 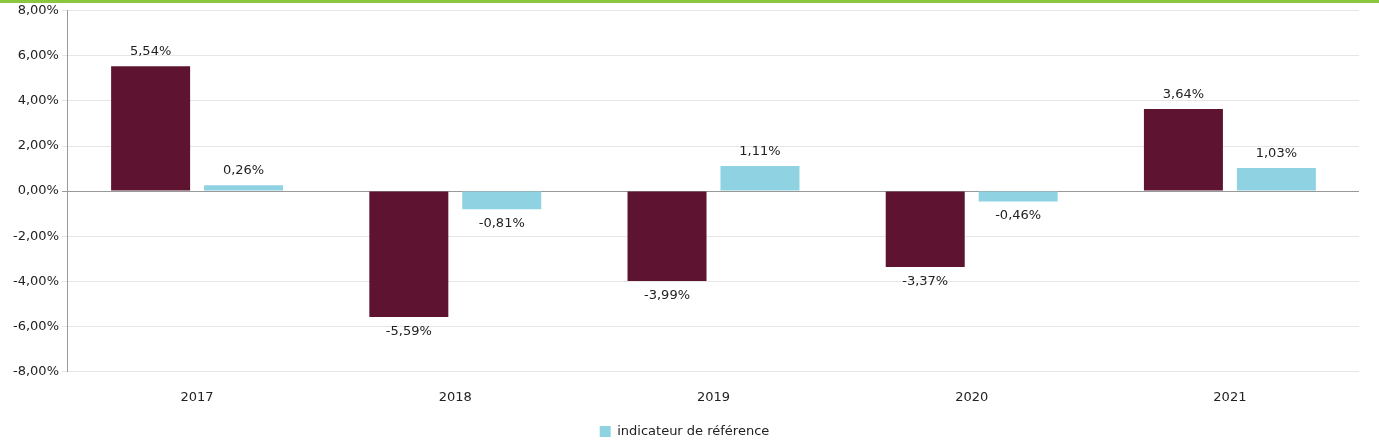 I want to click on y-tick-label: -4,00%, so click(x=35, y=280).